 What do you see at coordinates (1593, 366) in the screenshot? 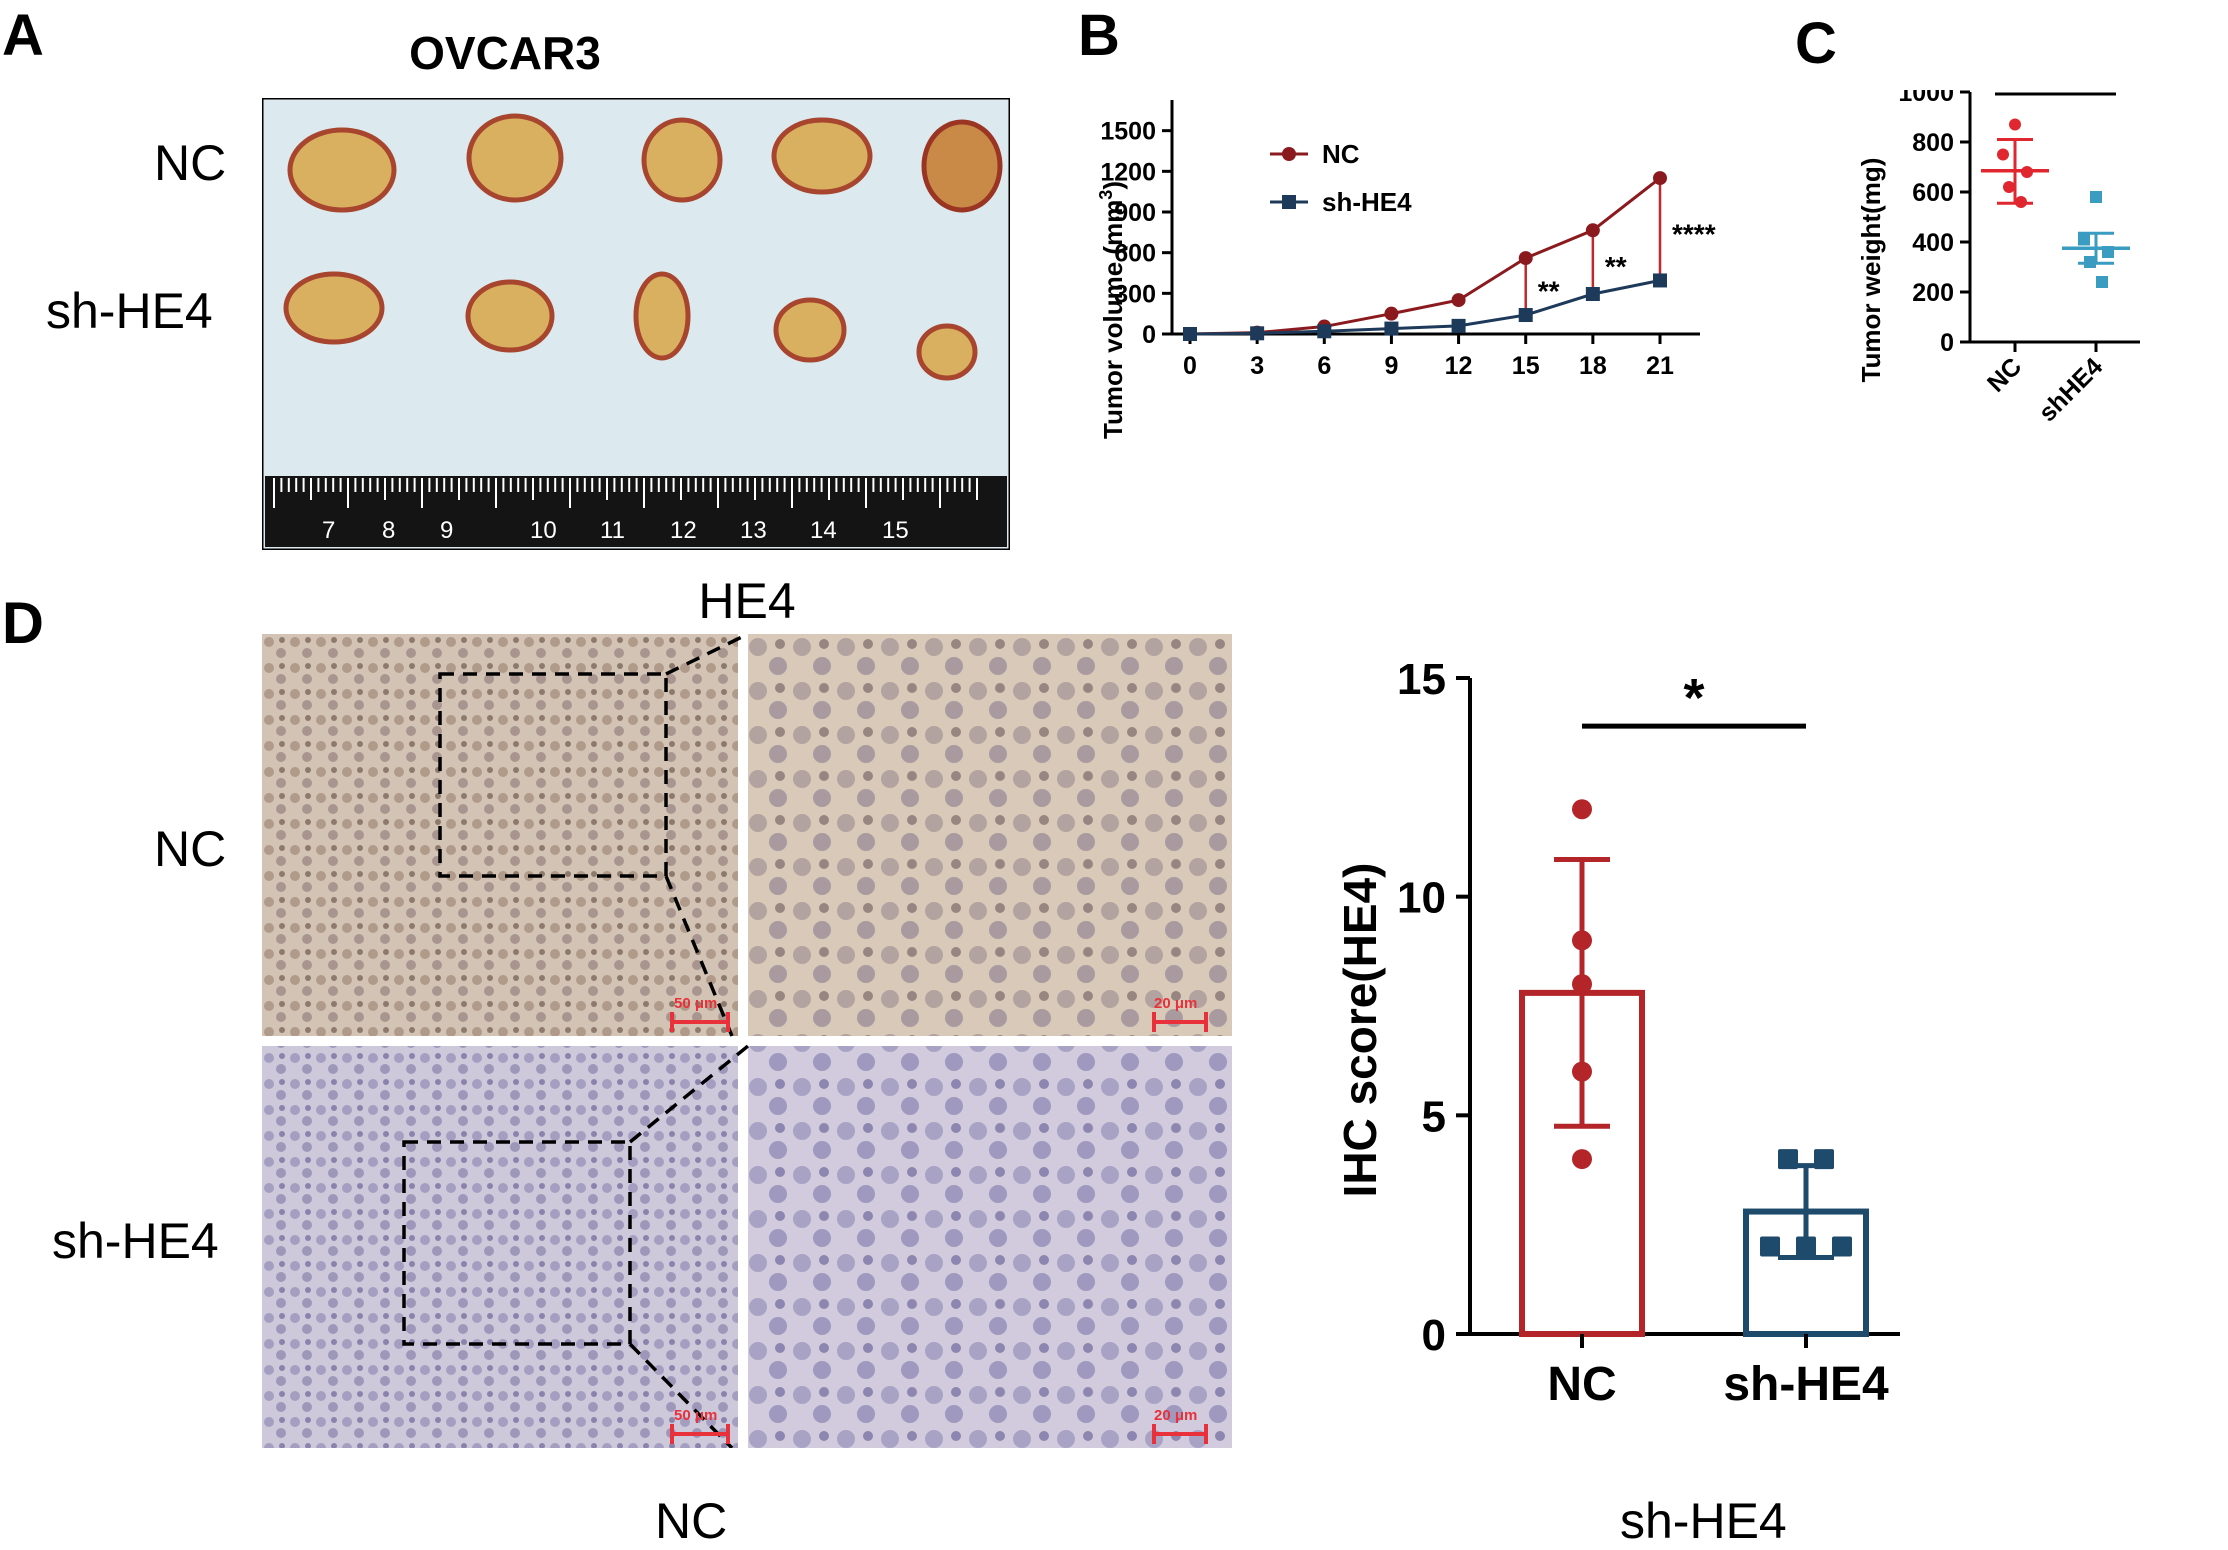
I see `x-tick-label: 18` at bounding box center [1593, 366].